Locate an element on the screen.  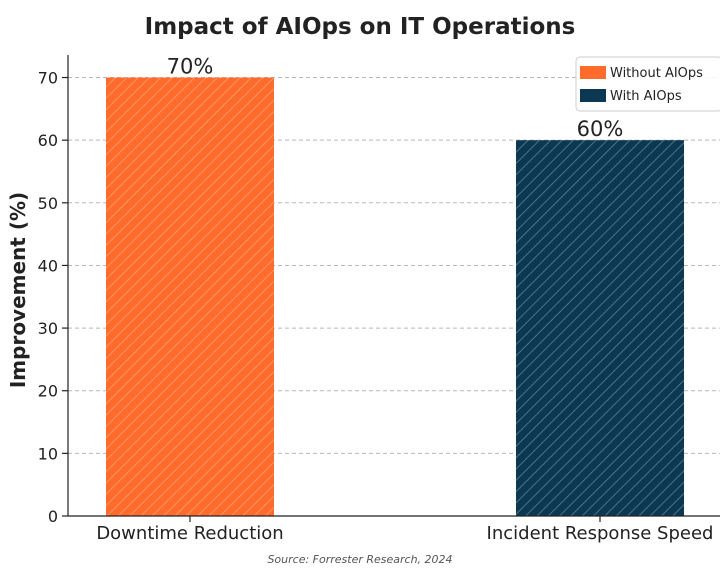
legend-box is located at coordinates (647, 84).